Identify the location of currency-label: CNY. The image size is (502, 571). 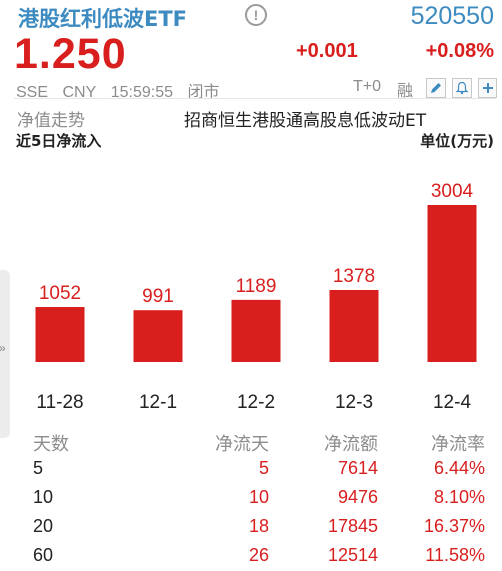
(79, 92).